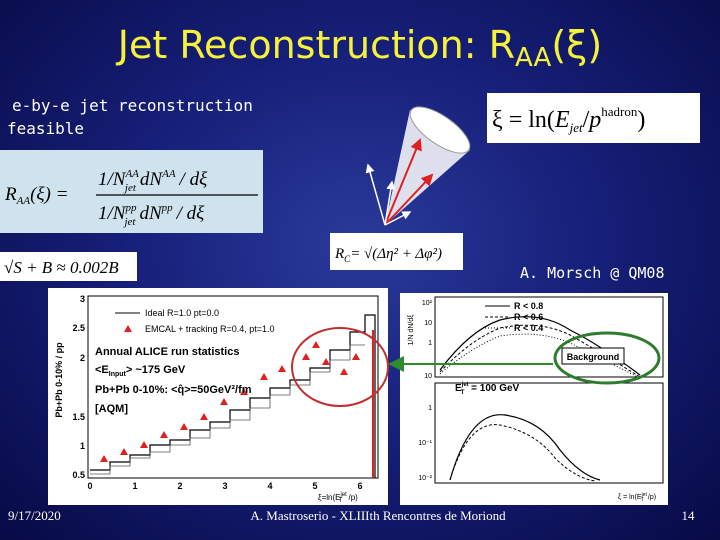  What do you see at coordinates (329, 497) in the screenshot?
I see `label-part: ξ=ln(E` at bounding box center [329, 497].